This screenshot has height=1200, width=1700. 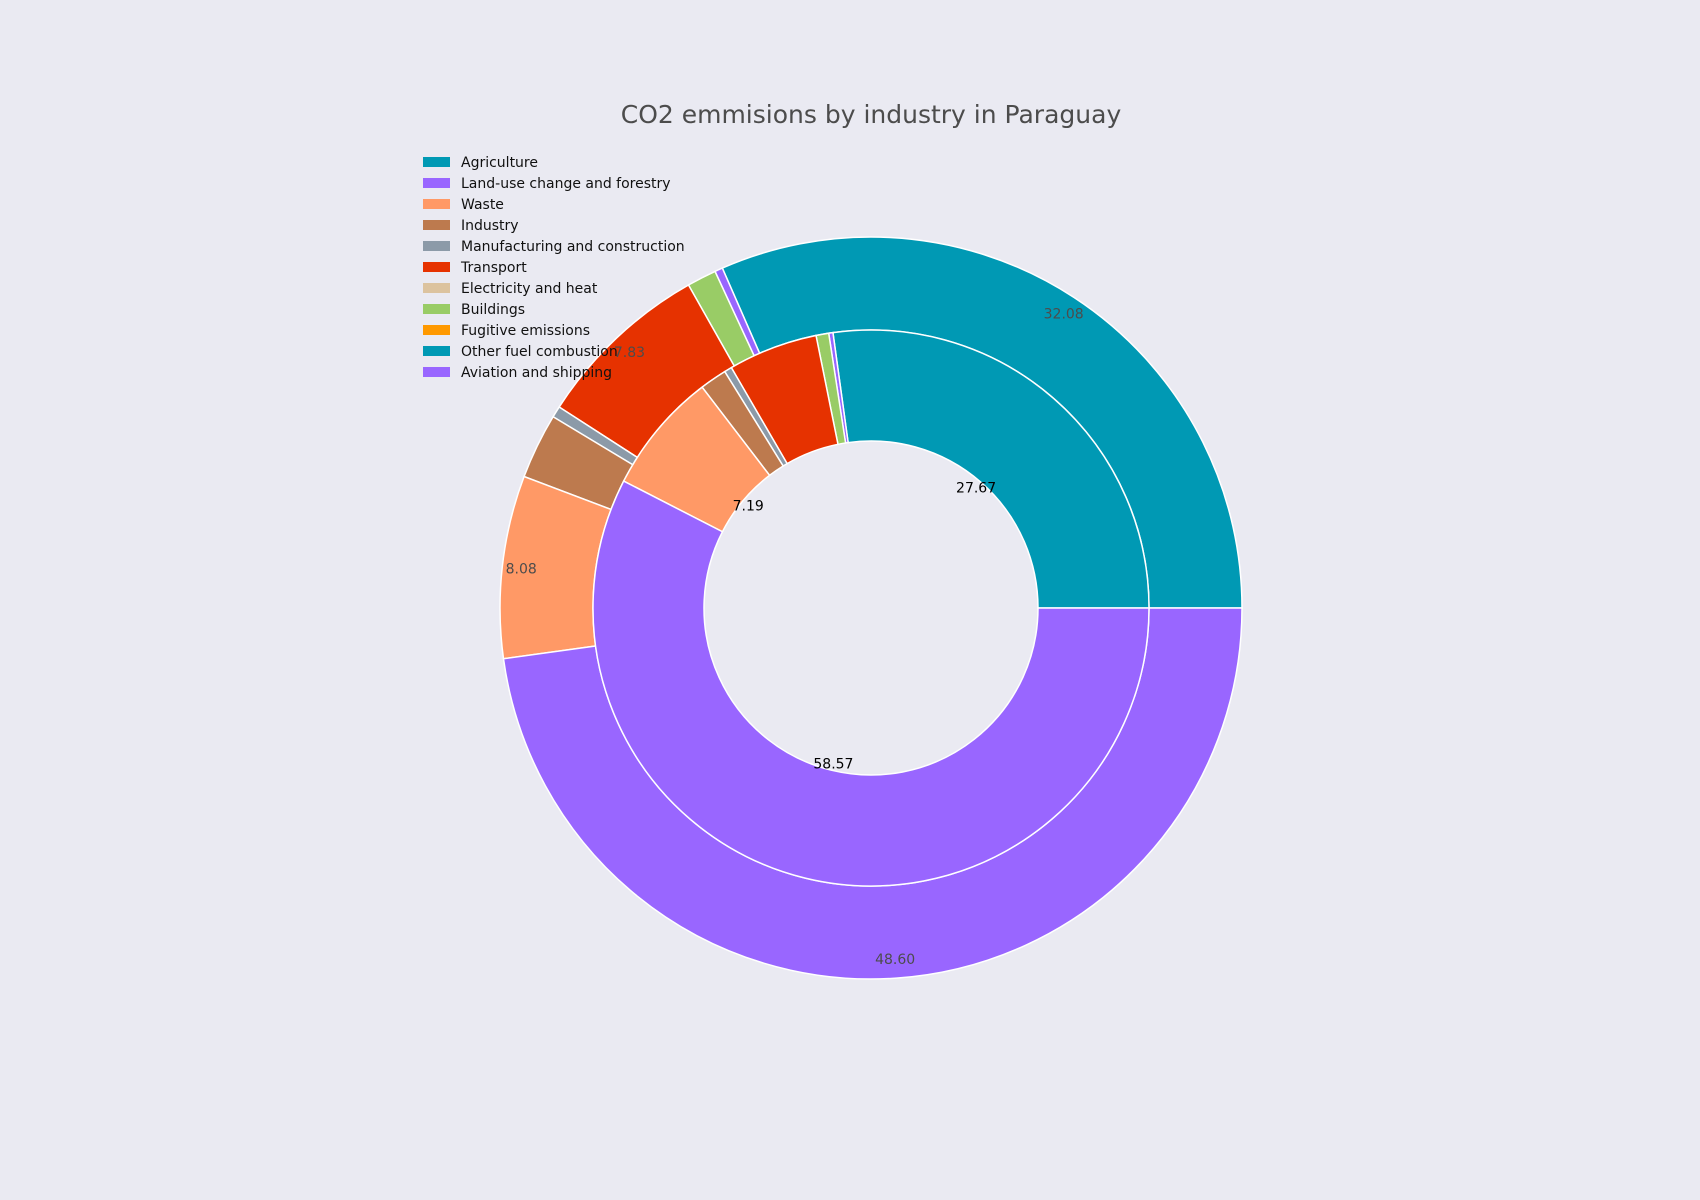 What do you see at coordinates (529, 289) in the screenshot?
I see `legend-label: Electricity and heat` at bounding box center [529, 289].